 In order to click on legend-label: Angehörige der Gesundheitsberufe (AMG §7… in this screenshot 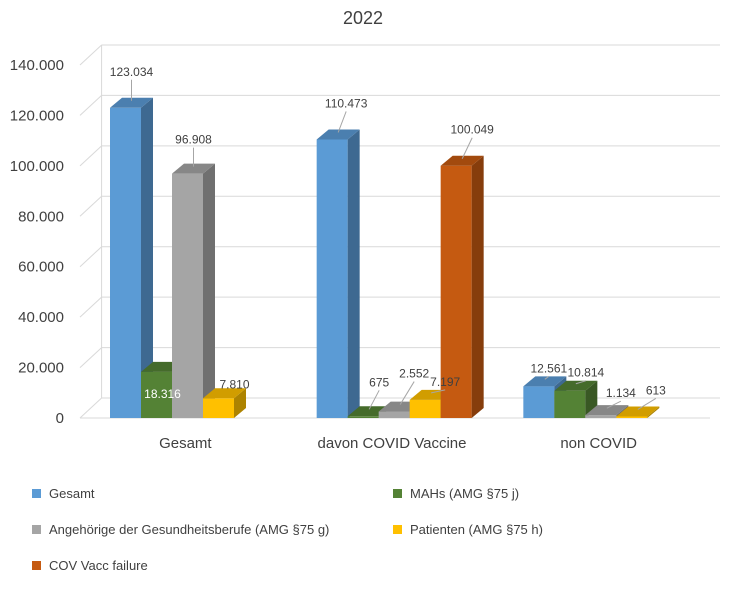, I will do `click(189, 529)`.